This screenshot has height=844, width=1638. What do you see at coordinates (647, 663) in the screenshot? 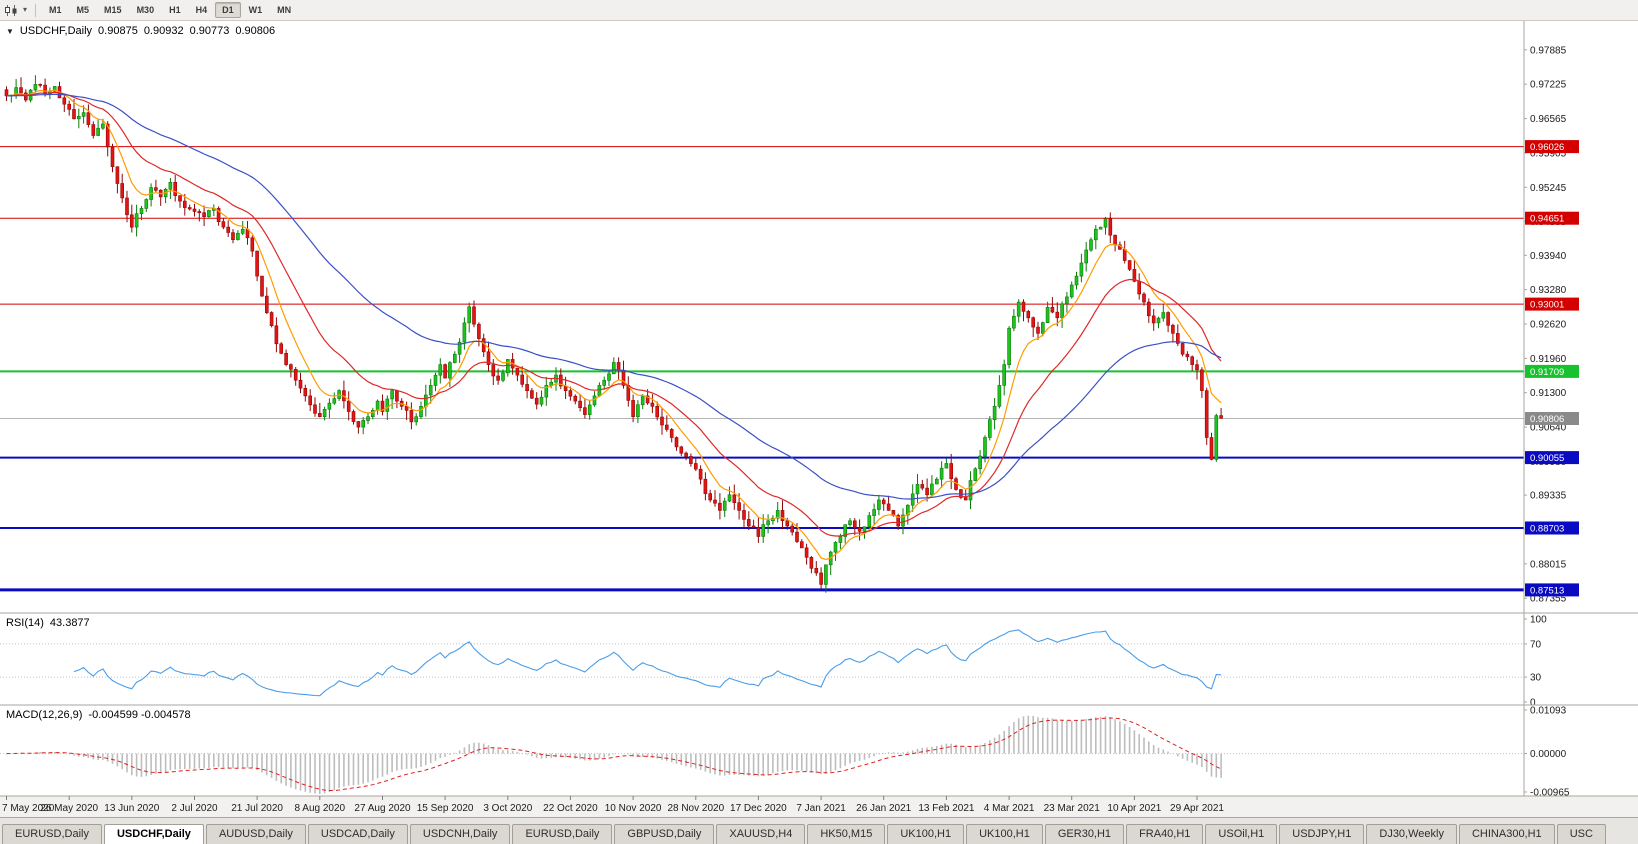
I see `rsi-line` at bounding box center [647, 663].